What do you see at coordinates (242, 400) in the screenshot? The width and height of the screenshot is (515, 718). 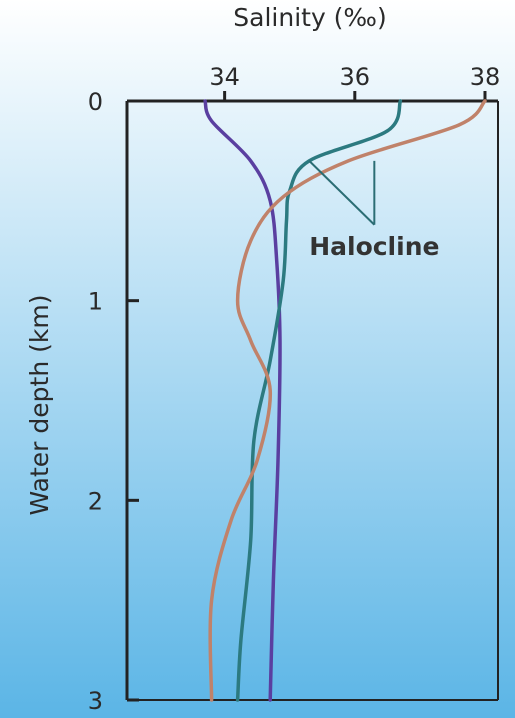 I see `purple-salinity-line` at bounding box center [242, 400].